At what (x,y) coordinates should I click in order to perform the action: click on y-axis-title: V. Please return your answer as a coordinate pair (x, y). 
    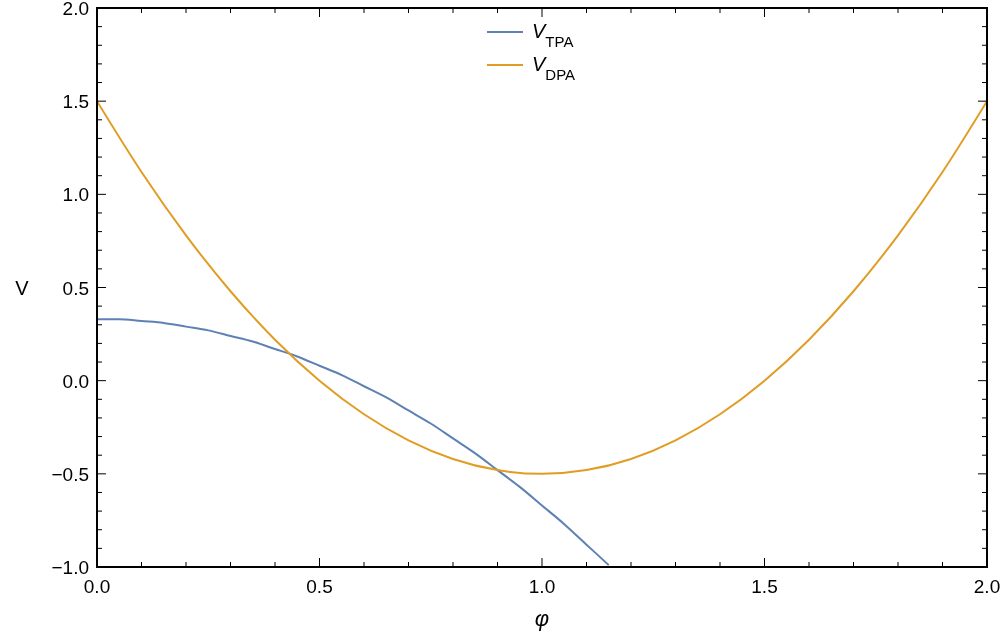
    Looking at the image, I should click on (22, 287).